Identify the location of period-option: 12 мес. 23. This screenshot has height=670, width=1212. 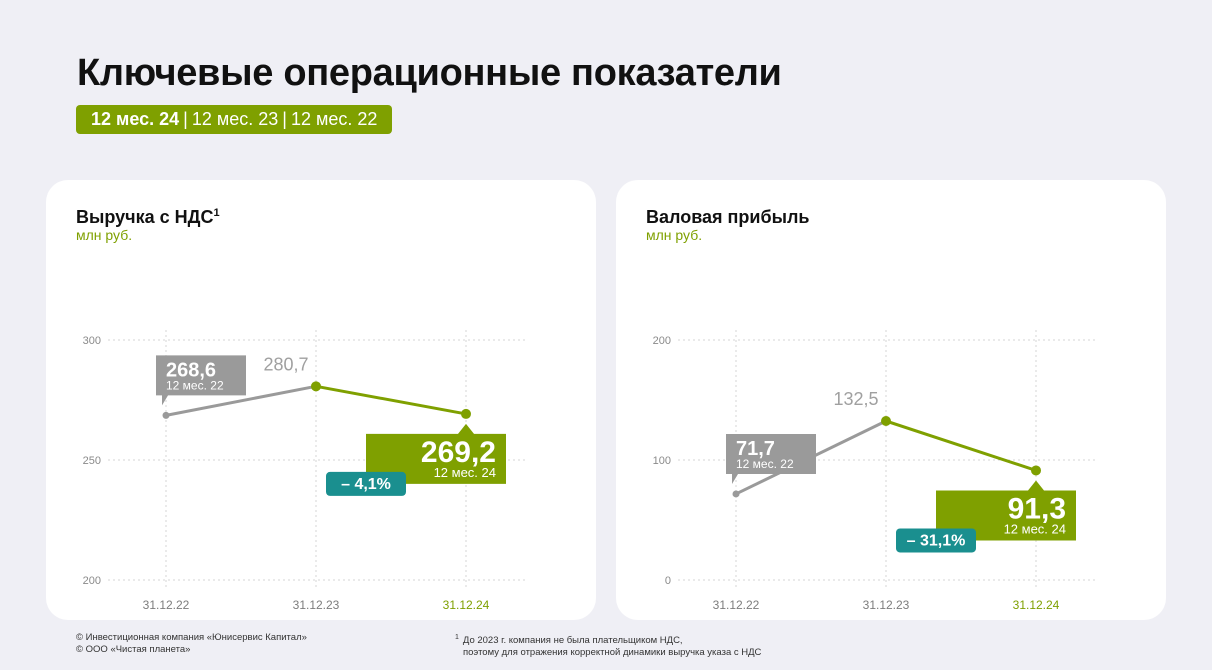
(235, 119).